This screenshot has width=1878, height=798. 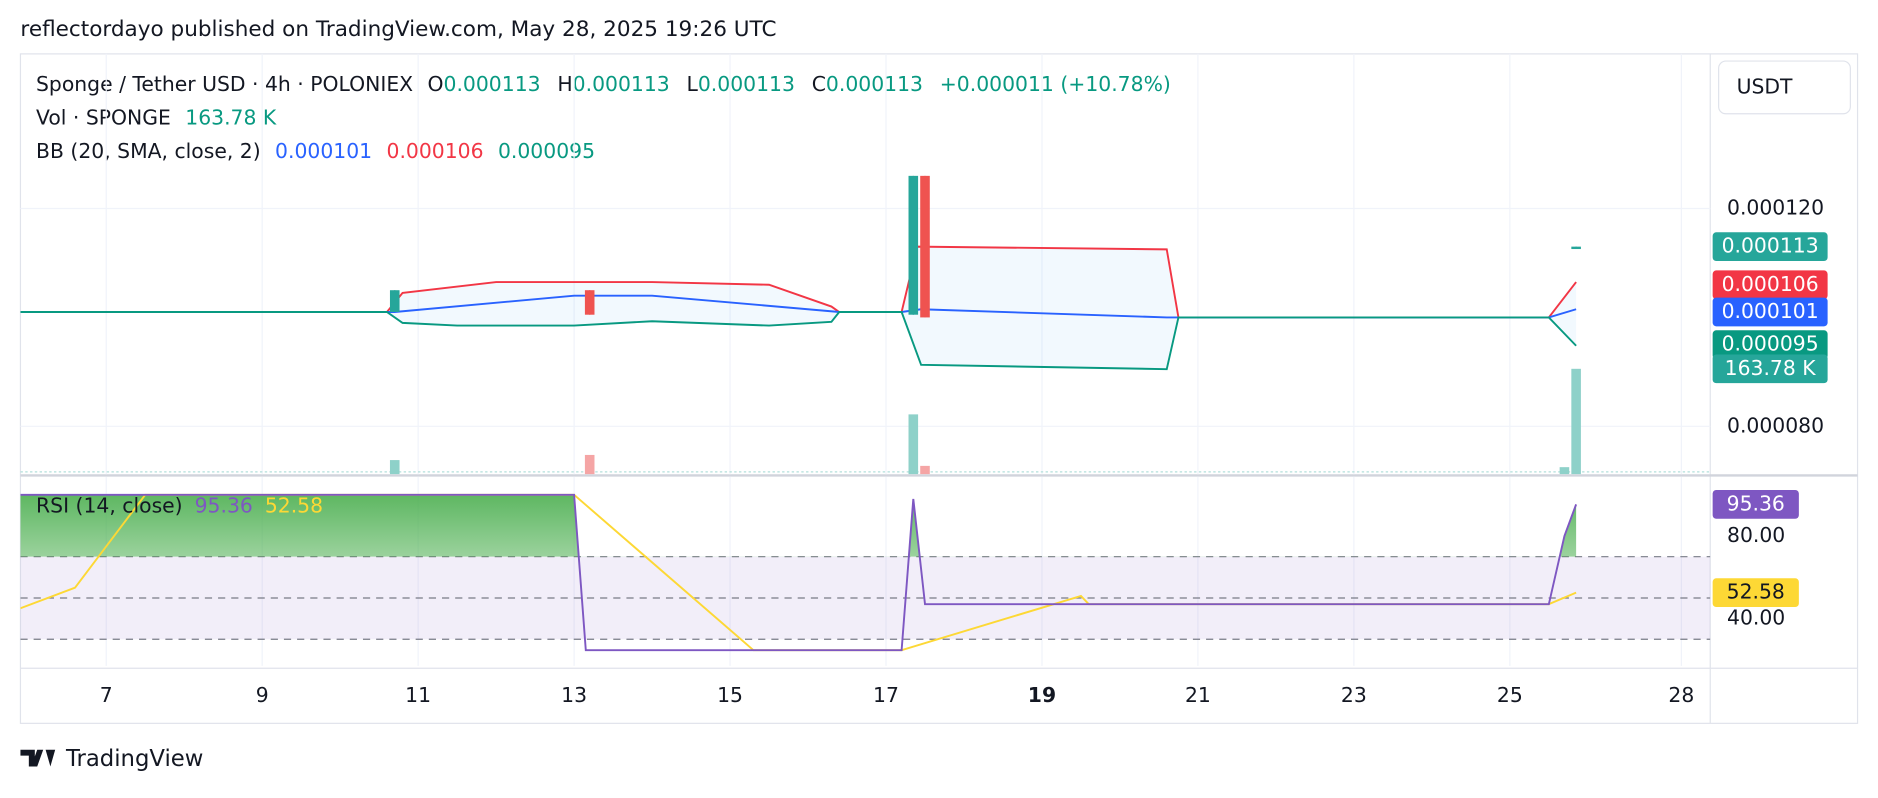 I want to click on bb-value: 0.000095, so click(x=546, y=151).